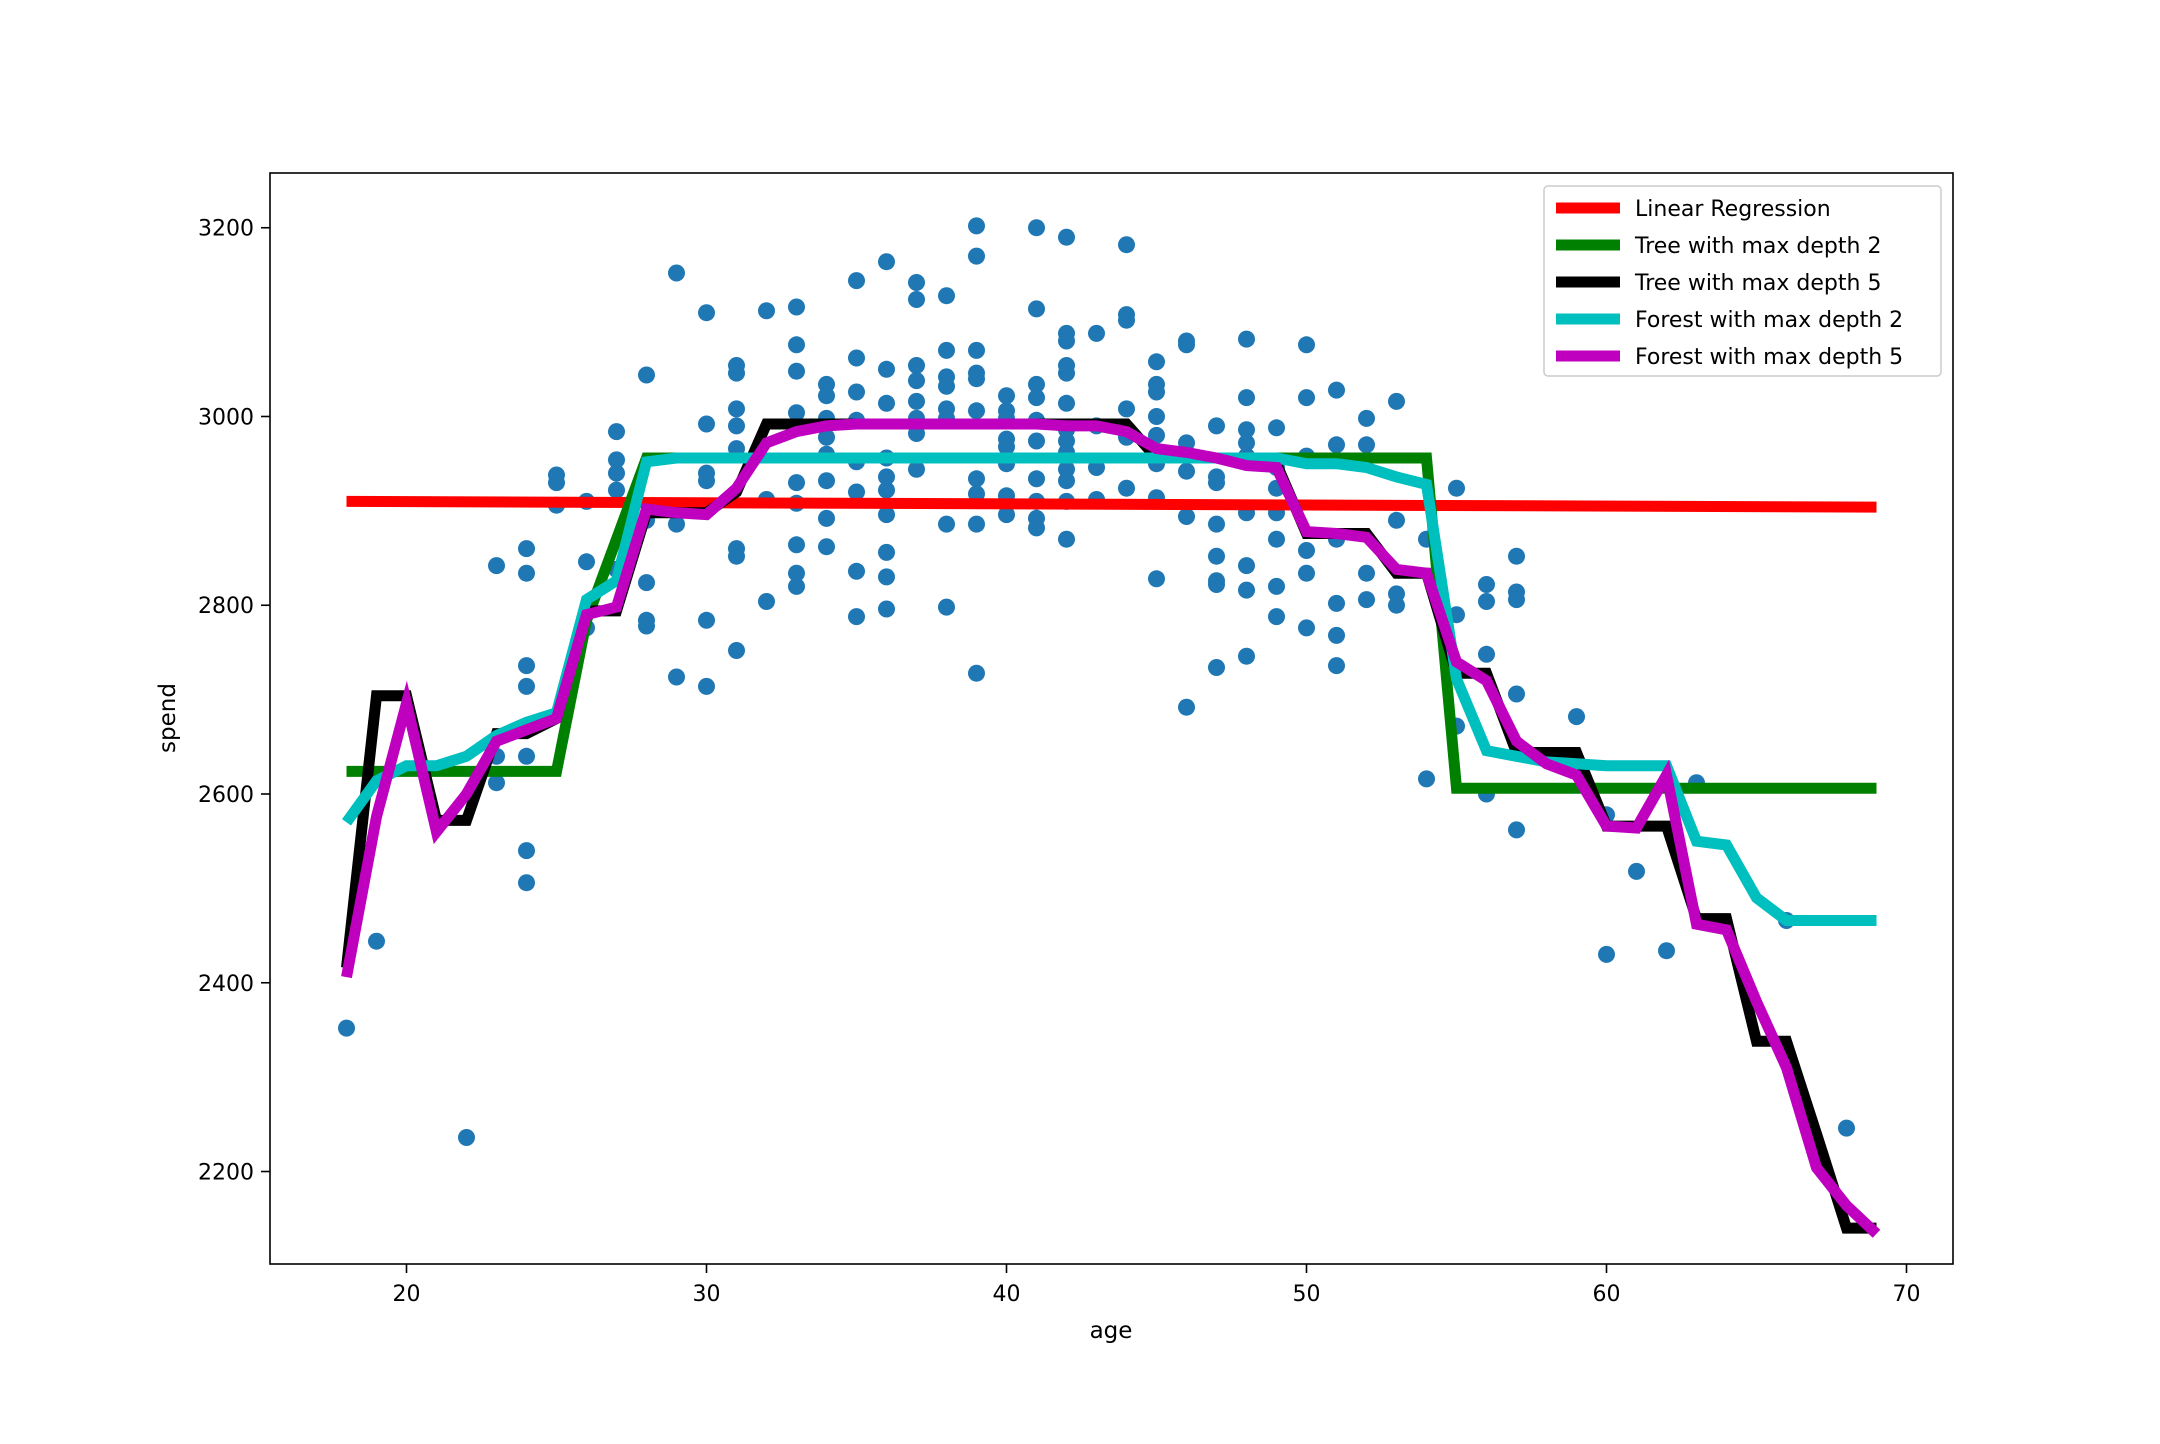 This screenshot has height=1444, width=2160. I want to click on y-tick-label-4: 3000, so click(226, 417).